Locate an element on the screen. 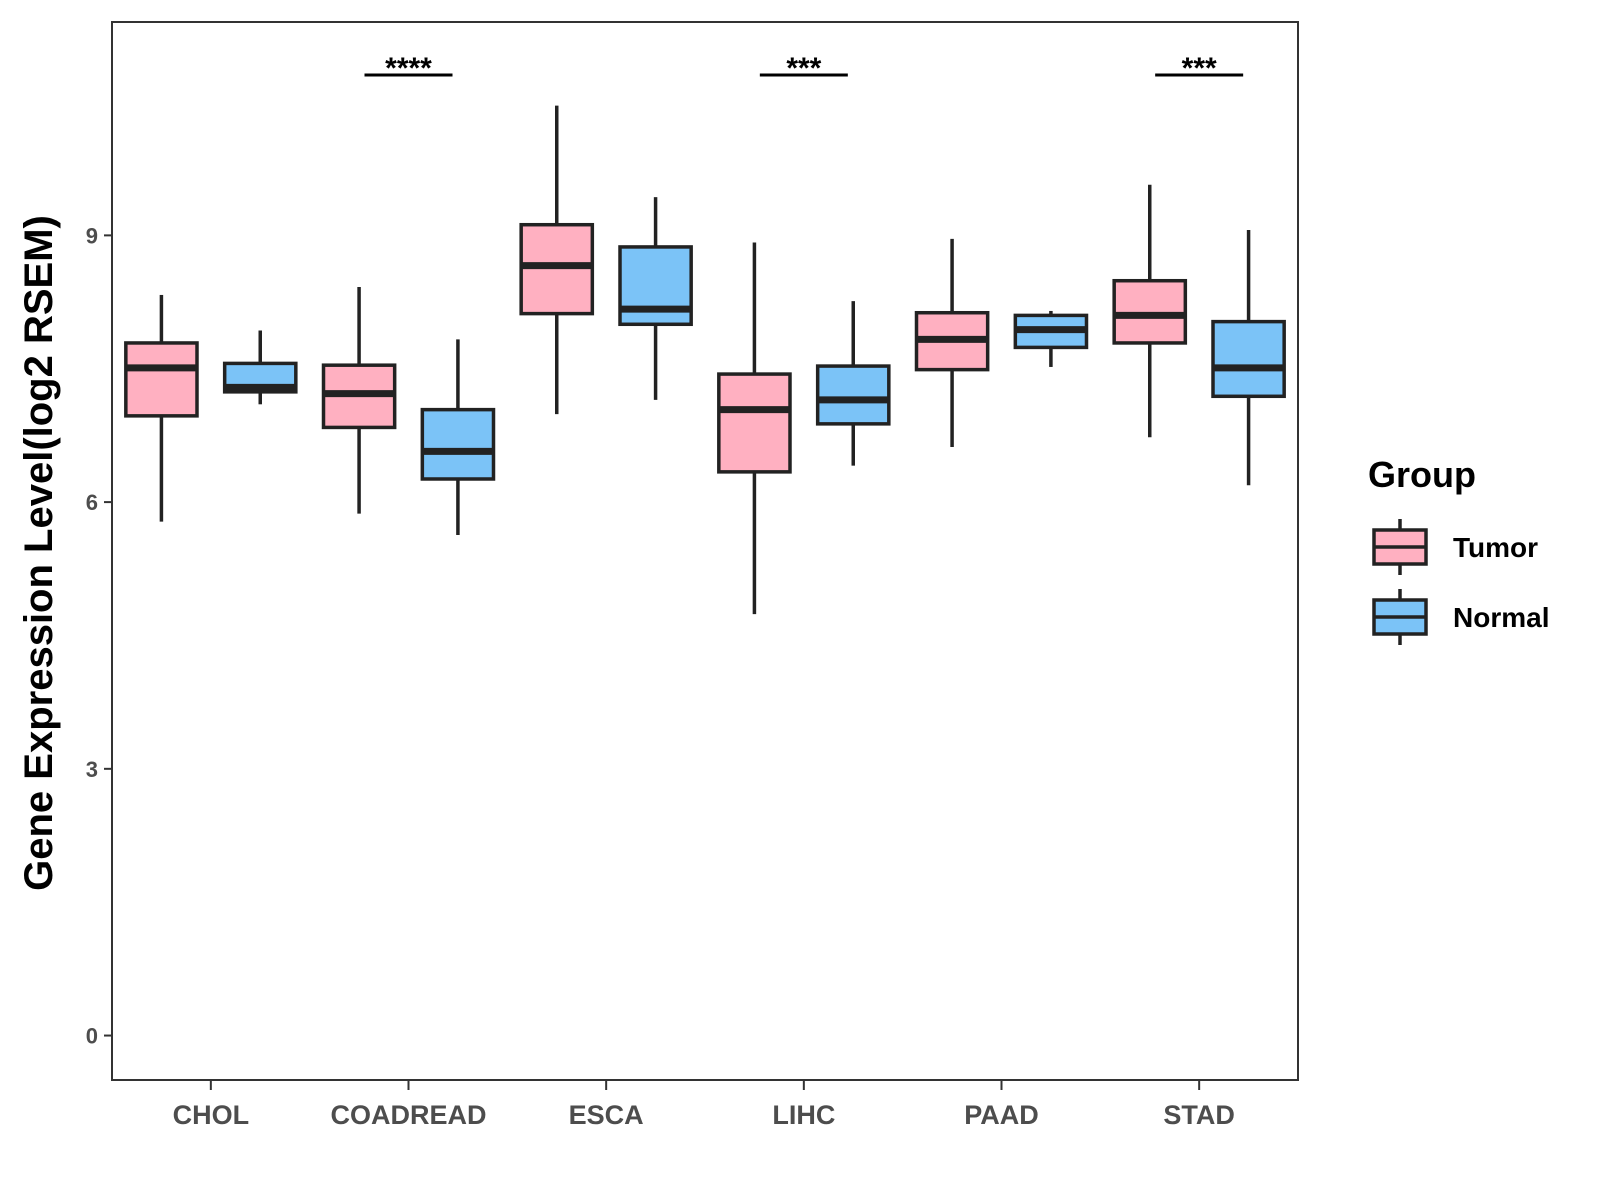  box-tumor-lihc is located at coordinates (754, 428).